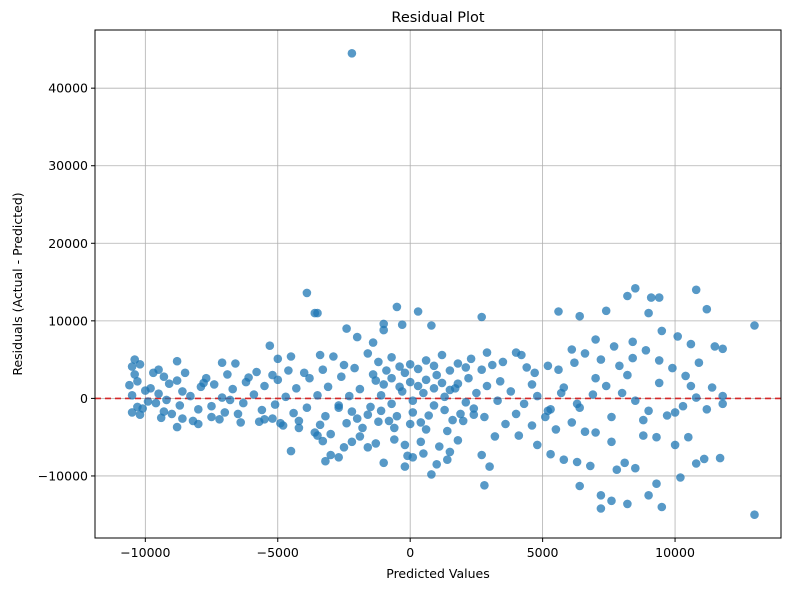 Image resolution: width=790 pixels, height=590 pixels. Describe the element at coordinates (63, 475) in the screenshot. I see `y-tick-label: −10000` at that location.